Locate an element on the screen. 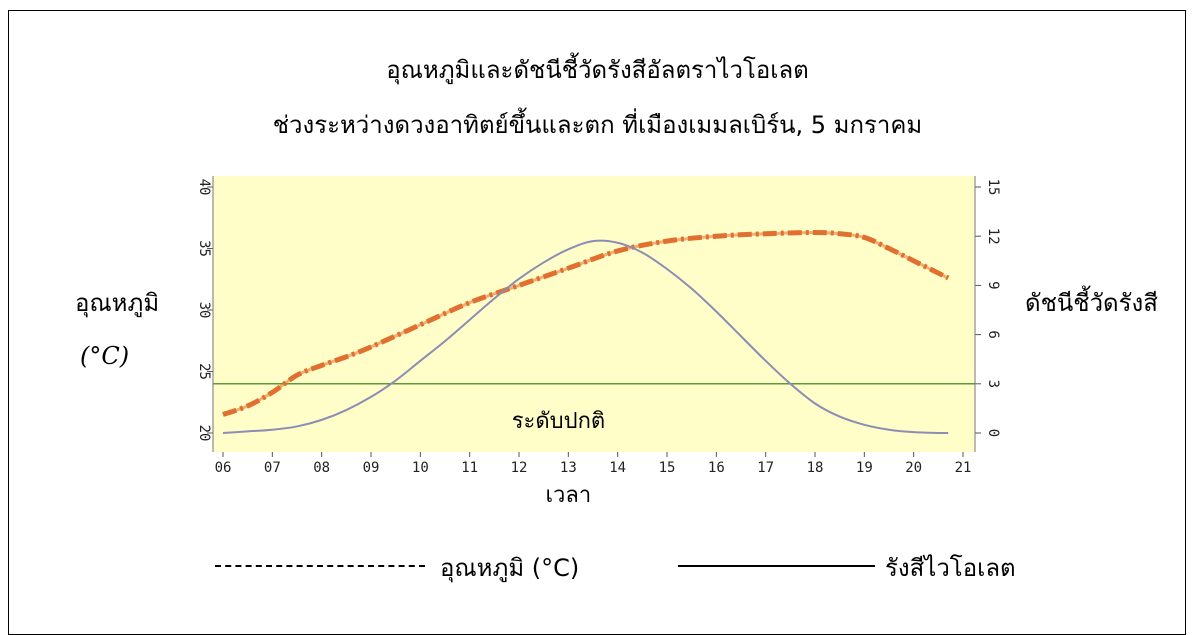 The width and height of the screenshot is (1195, 635). x-tick-label: 21 is located at coordinates (963, 468).